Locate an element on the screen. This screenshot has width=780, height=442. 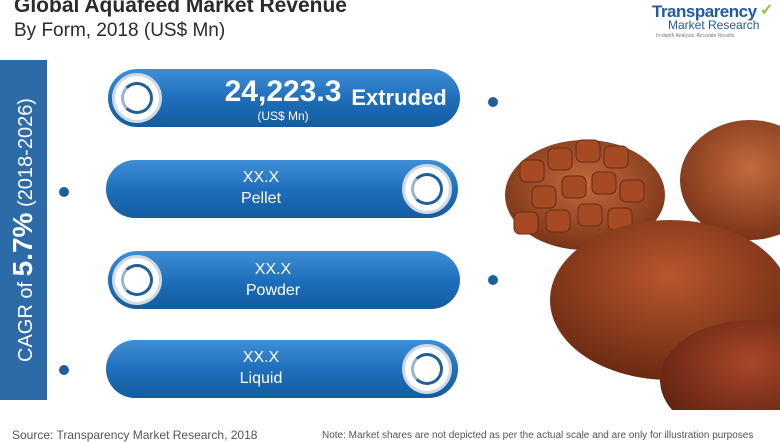
logo-subname: Market Research is located at coordinates (714, 25).